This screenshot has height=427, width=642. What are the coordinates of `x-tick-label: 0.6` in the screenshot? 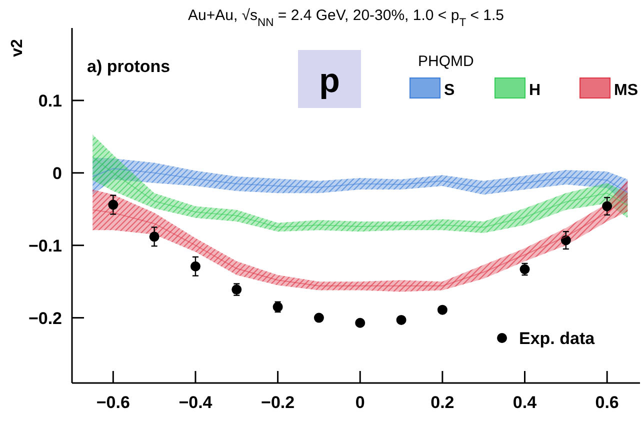 It's located at (607, 402).